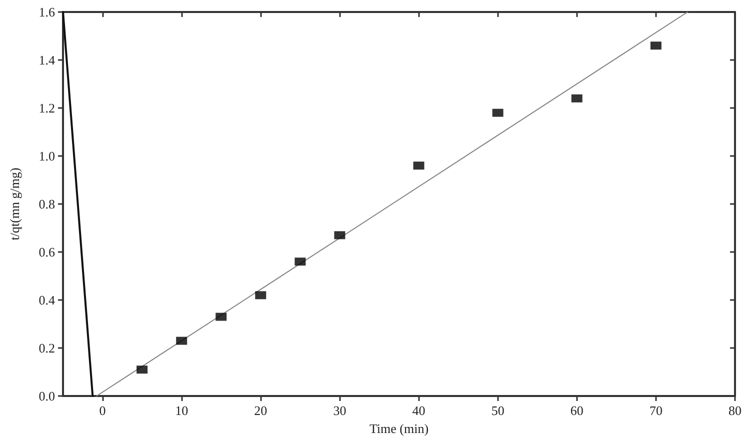 The height and width of the screenshot is (440, 749). What do you see at coordinates (735, 410) in the screenshot?
I see `x-tick-label: 80` at bounding box center [735, 410].